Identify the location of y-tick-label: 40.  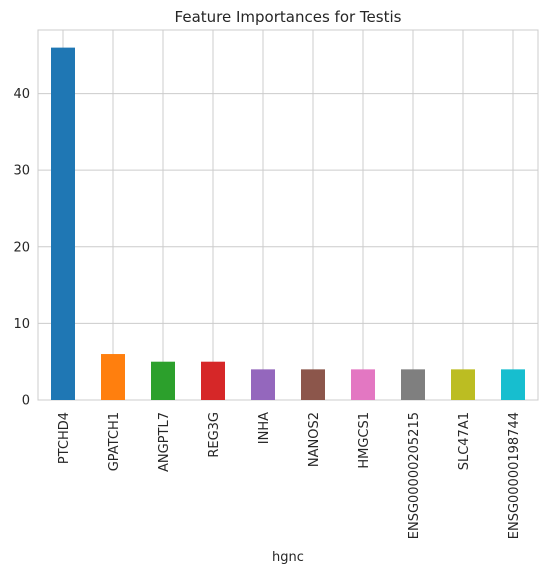
(21, 94).